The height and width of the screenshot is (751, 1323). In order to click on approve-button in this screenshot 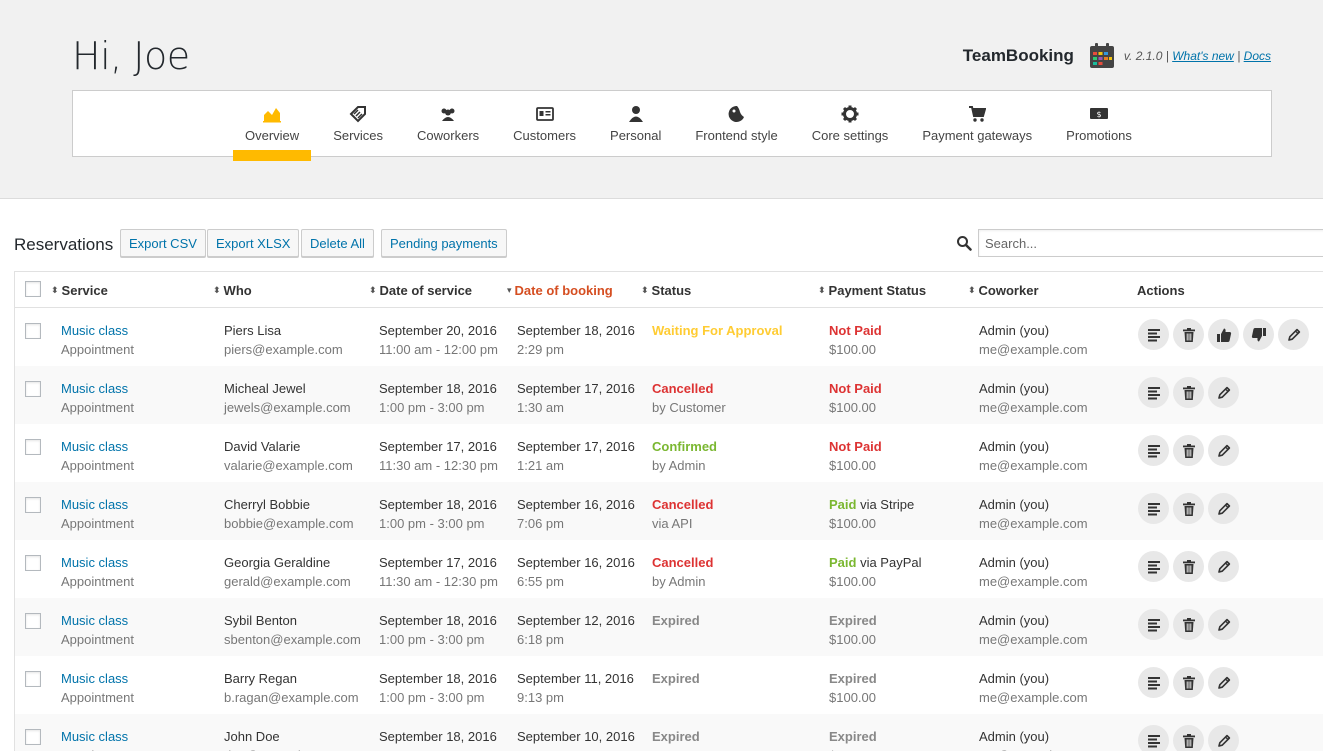, I will do `click(1223, 334)`.